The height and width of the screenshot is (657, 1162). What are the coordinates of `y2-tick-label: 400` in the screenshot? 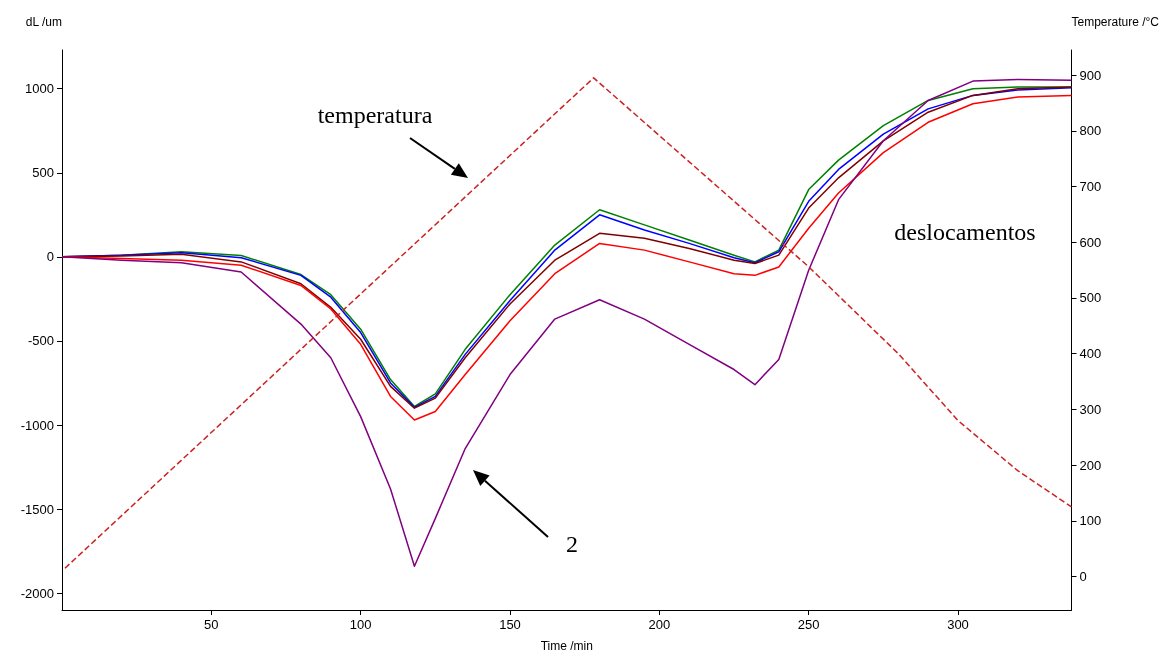 It's located at (1090, 354).